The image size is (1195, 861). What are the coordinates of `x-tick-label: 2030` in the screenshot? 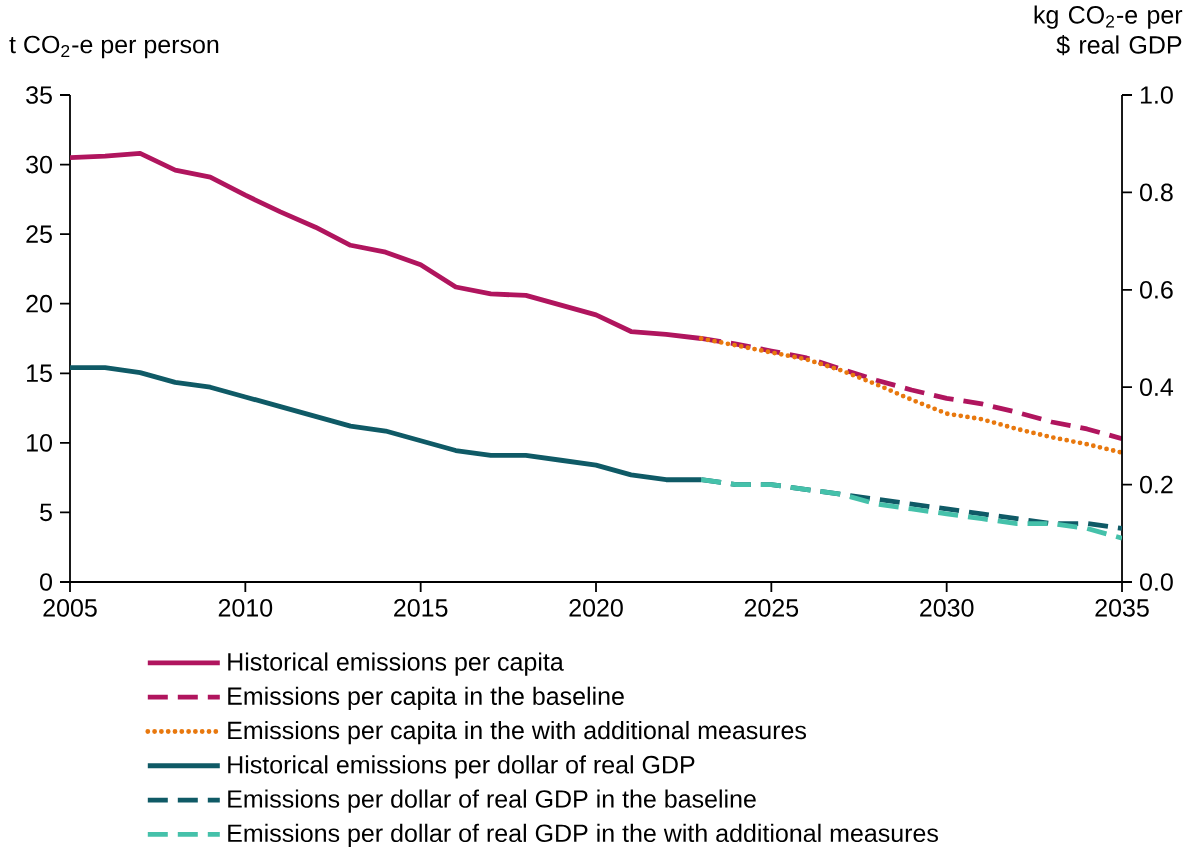 It's located at (947, 608).